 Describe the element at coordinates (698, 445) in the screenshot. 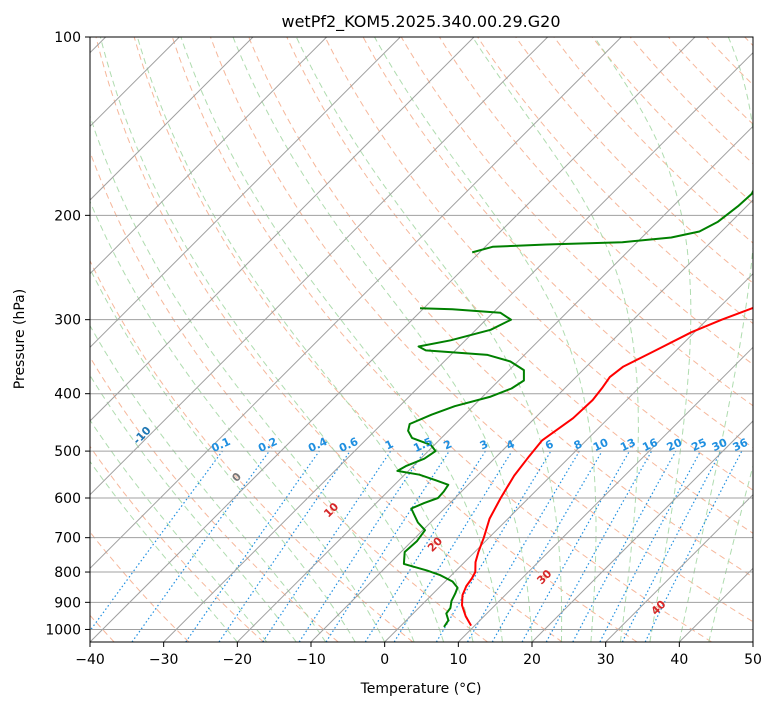

I see `mixing-ratio-label: 25` at that location.